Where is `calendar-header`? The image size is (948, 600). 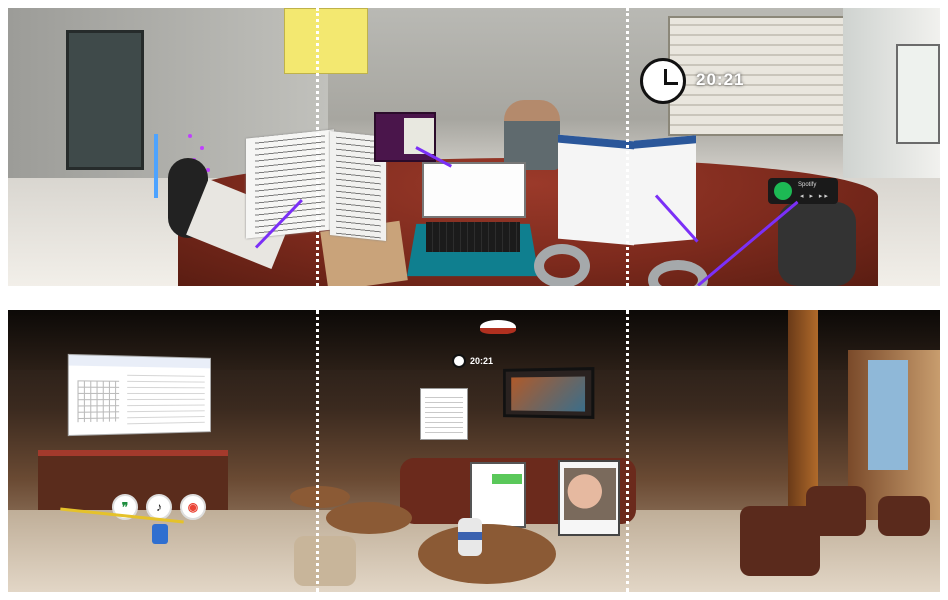
calendar-header is located at coordinates (139, 362).